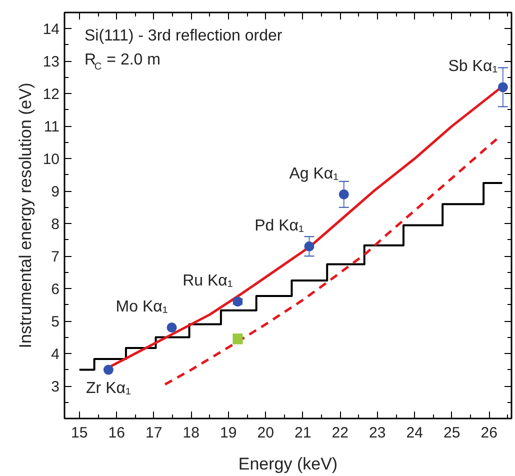 The height and width of the screenshot is (476, 515). Describe the element at coordinates (414, 433) in the screenshot. I see `x-tick-label: 24` at that location.